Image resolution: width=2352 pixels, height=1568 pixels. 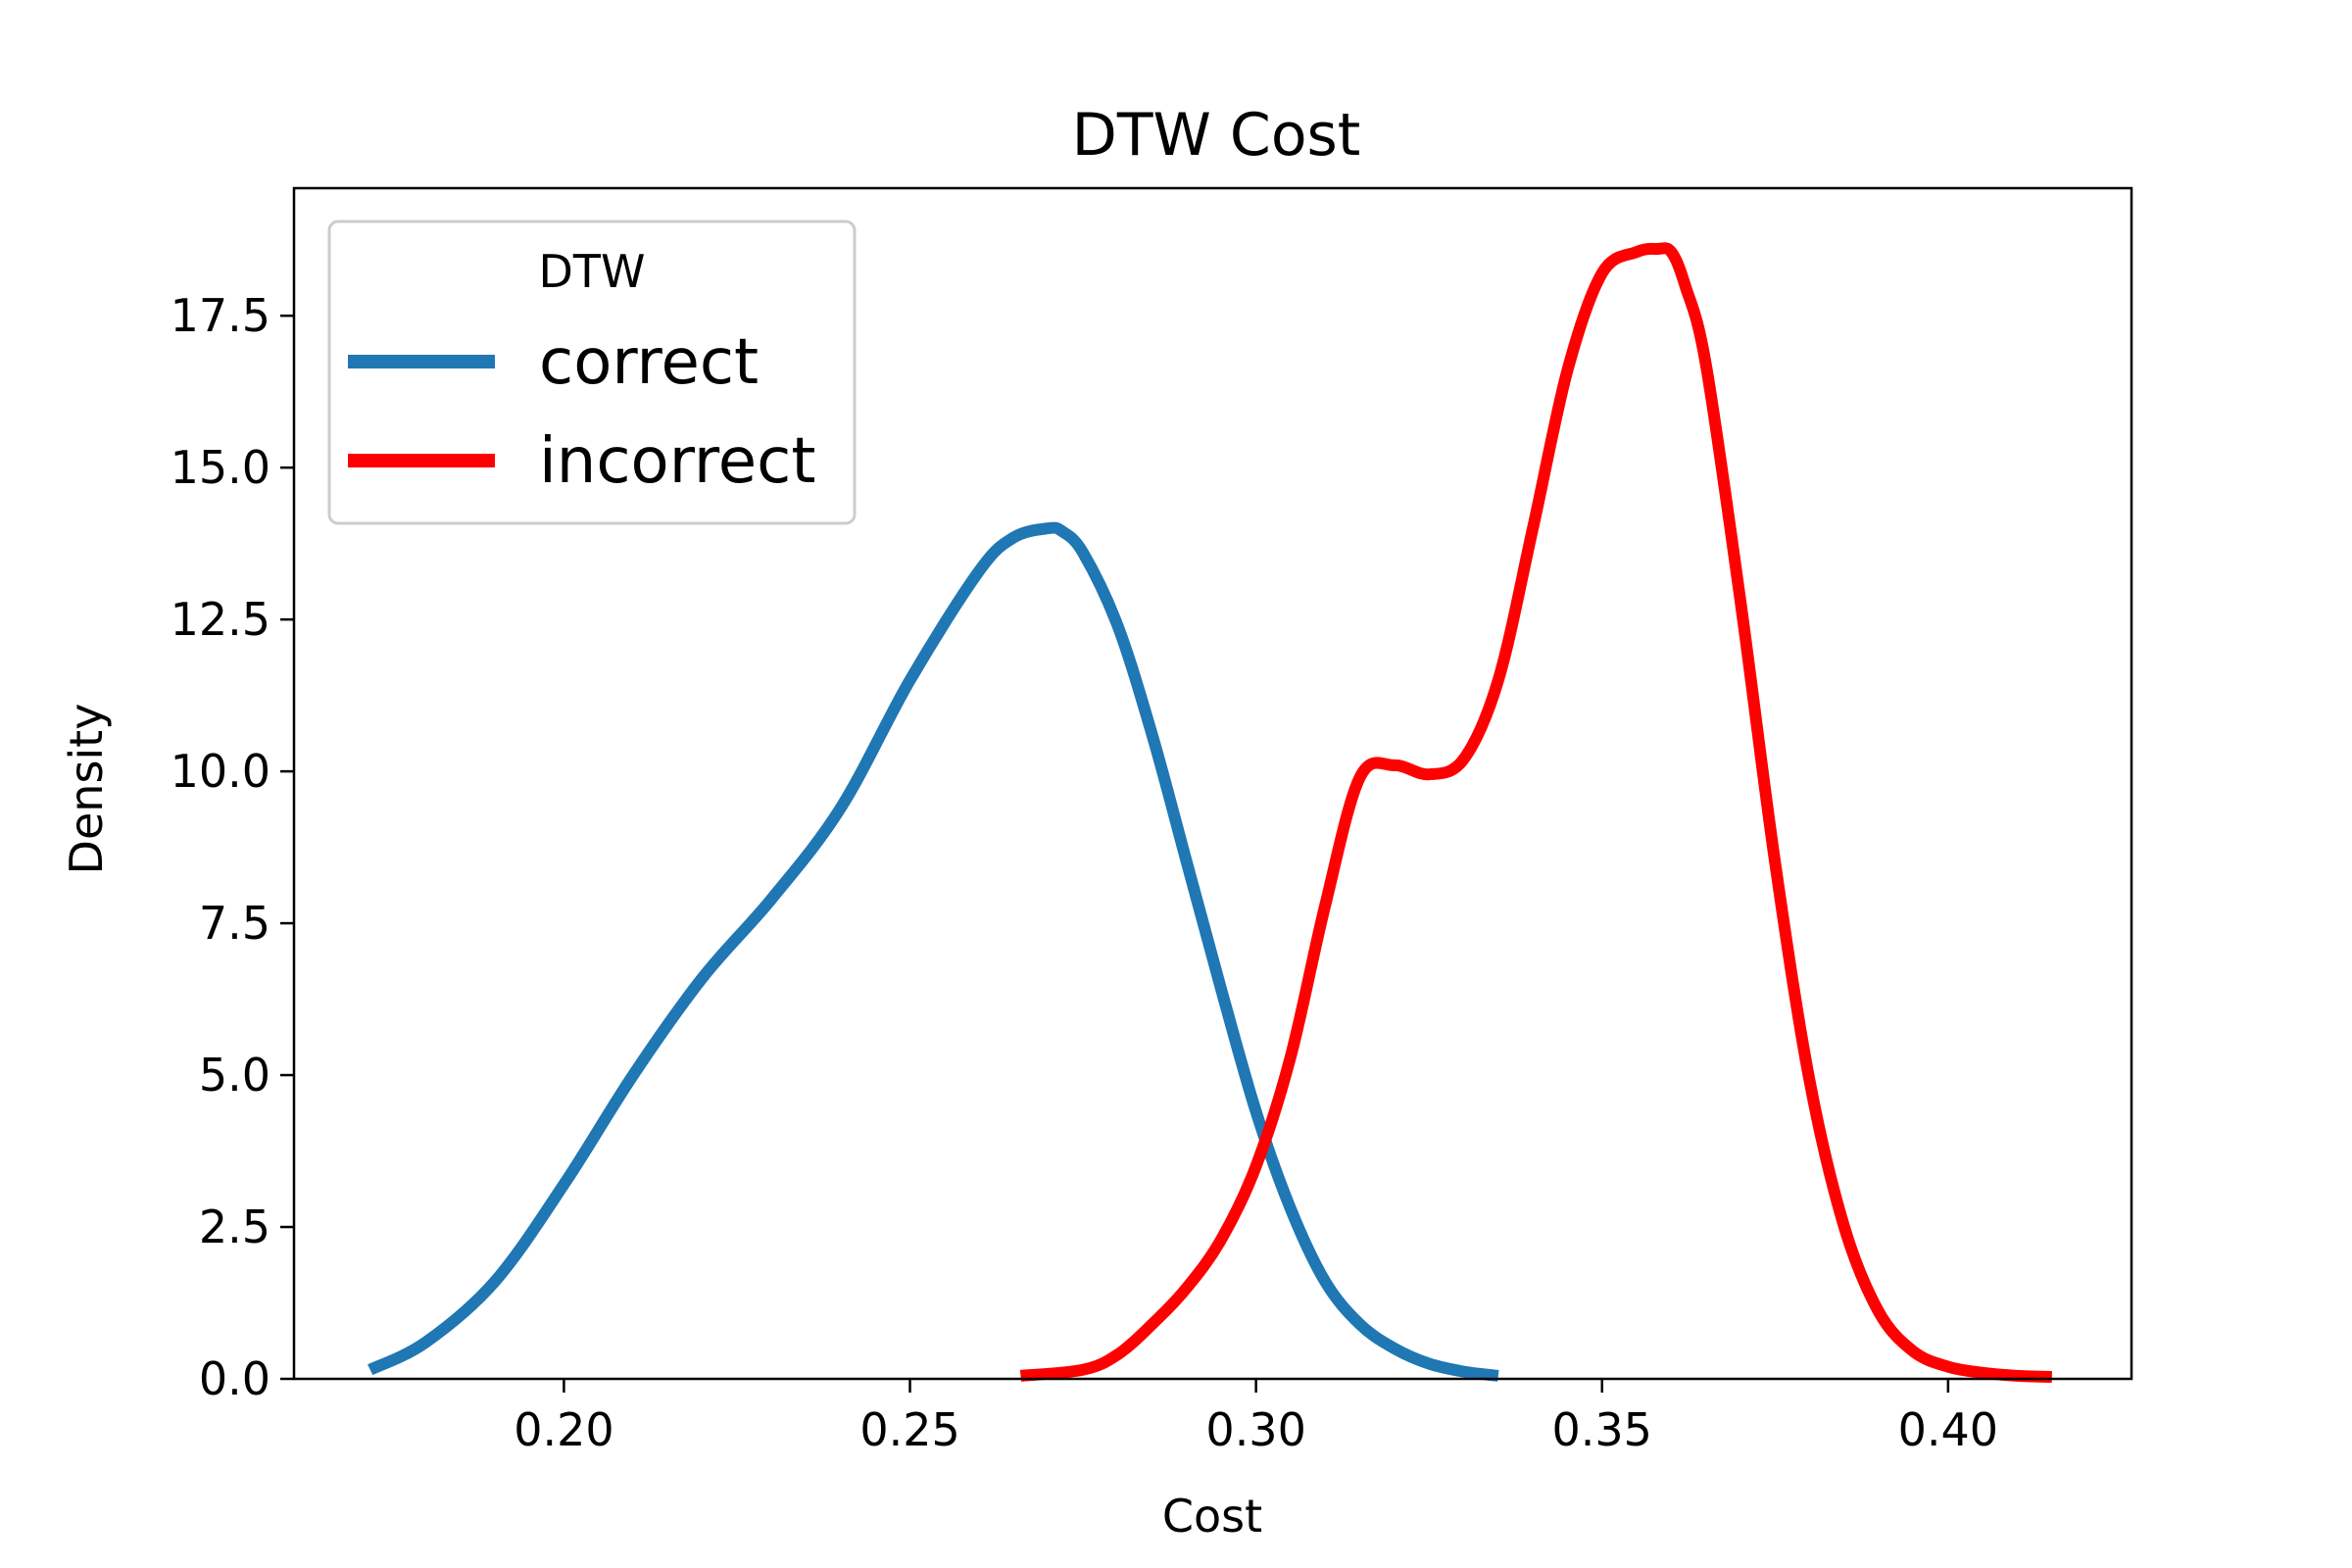 I want to click on legend-label-correct: correct, so click(x=649, y=362).